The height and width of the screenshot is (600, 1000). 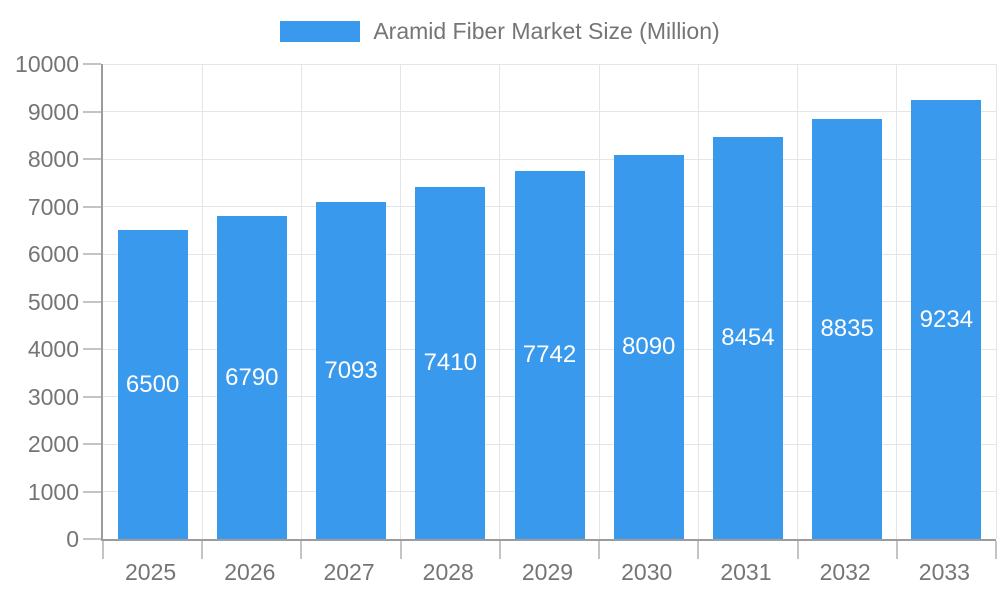 I want to click on x-tick-label: 2033, so click(x=944, y=572).